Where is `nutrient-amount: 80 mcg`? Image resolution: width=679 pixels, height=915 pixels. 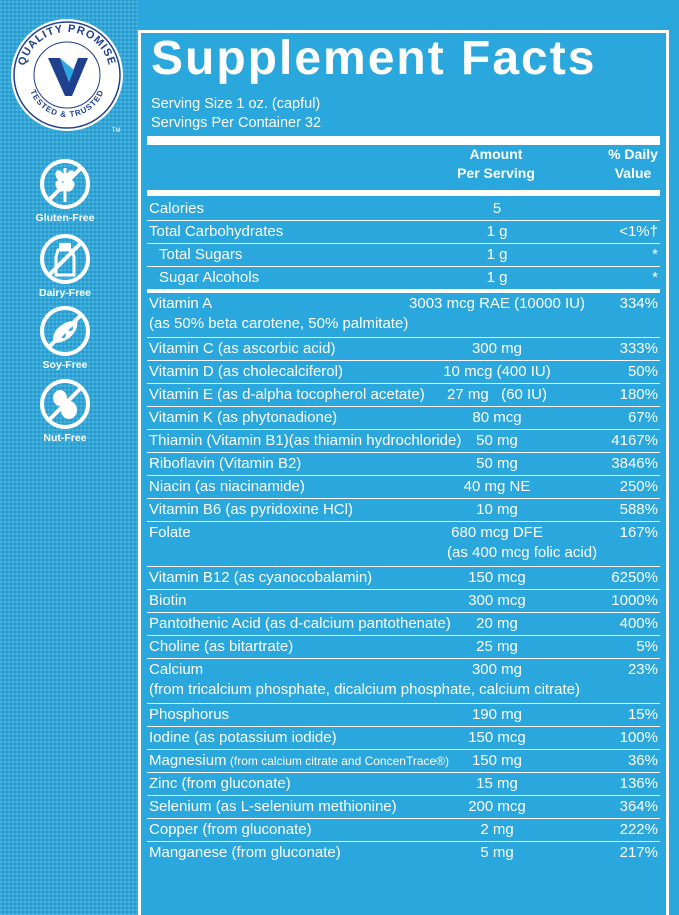 nutrient-amount: 80 mcg is located at coordinates (497, 417).